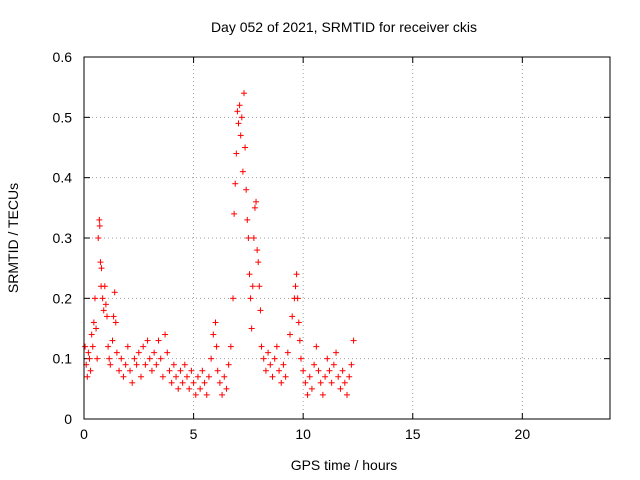  I want to click on y-tick-label: 0, so click(68, 419).